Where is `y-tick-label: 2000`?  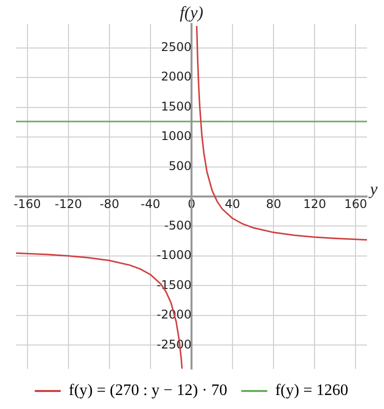
y-tick-label: 2000 is located at coordinates (176, 77).